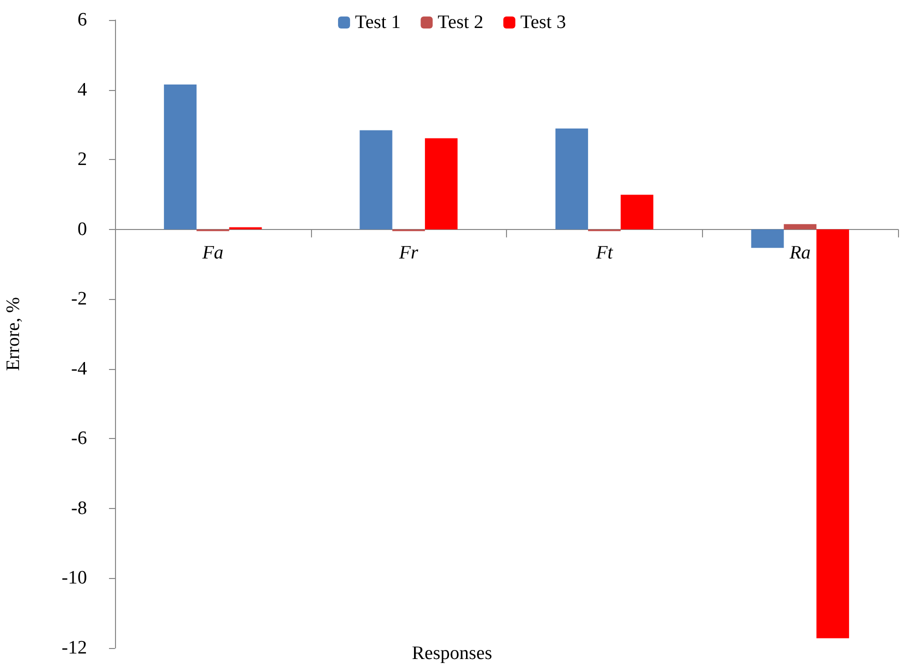  What do you see at coordinates (82, 20) in the screenshot?
I see `y-tick-label: 6` at bounding box center [82, 20].